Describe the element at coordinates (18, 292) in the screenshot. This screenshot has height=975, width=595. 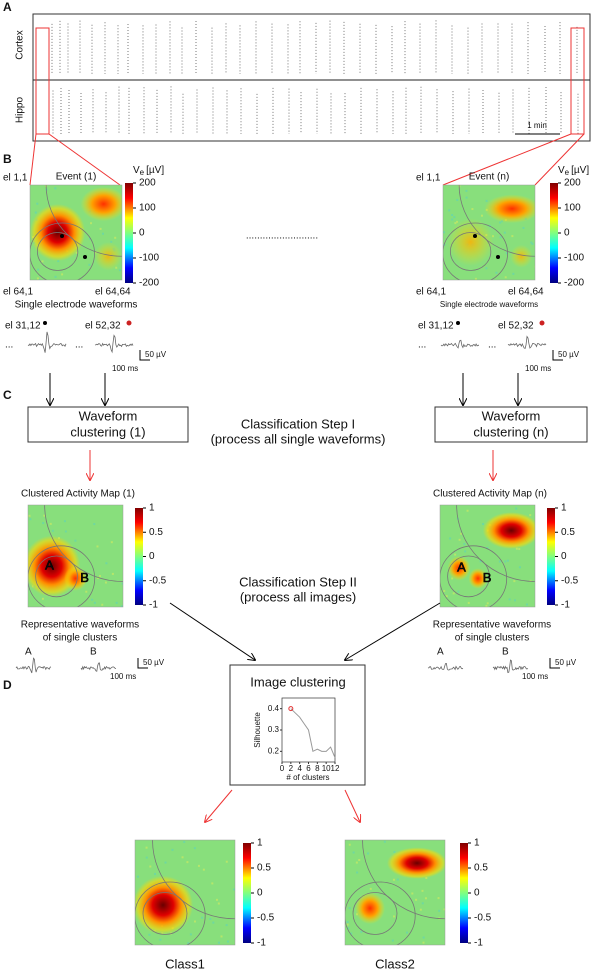
I see `corner-label: el 64,1` at that location.